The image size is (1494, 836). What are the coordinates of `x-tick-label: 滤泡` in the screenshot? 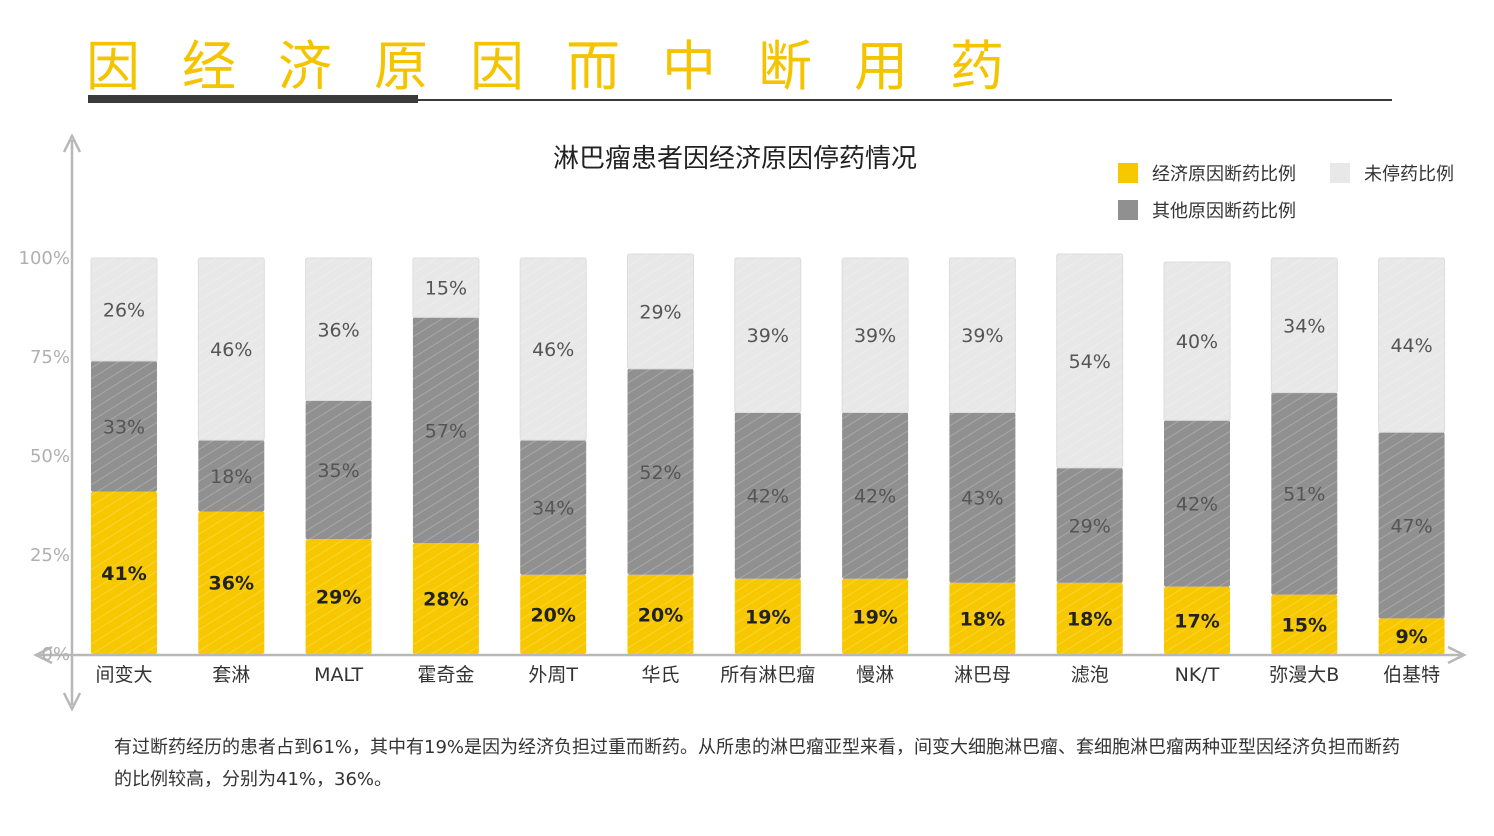 It's located at (1090, 675).